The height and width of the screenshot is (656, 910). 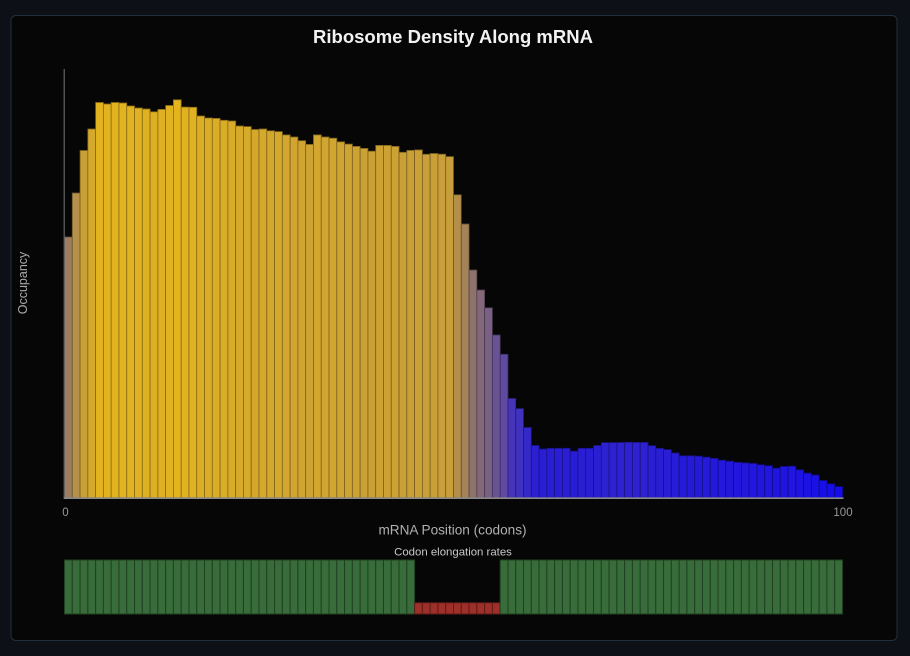 What do you see at coordinates (65, 513) in the screenshot?
I see `svg-text: 0` at bounding box center [65, 513].